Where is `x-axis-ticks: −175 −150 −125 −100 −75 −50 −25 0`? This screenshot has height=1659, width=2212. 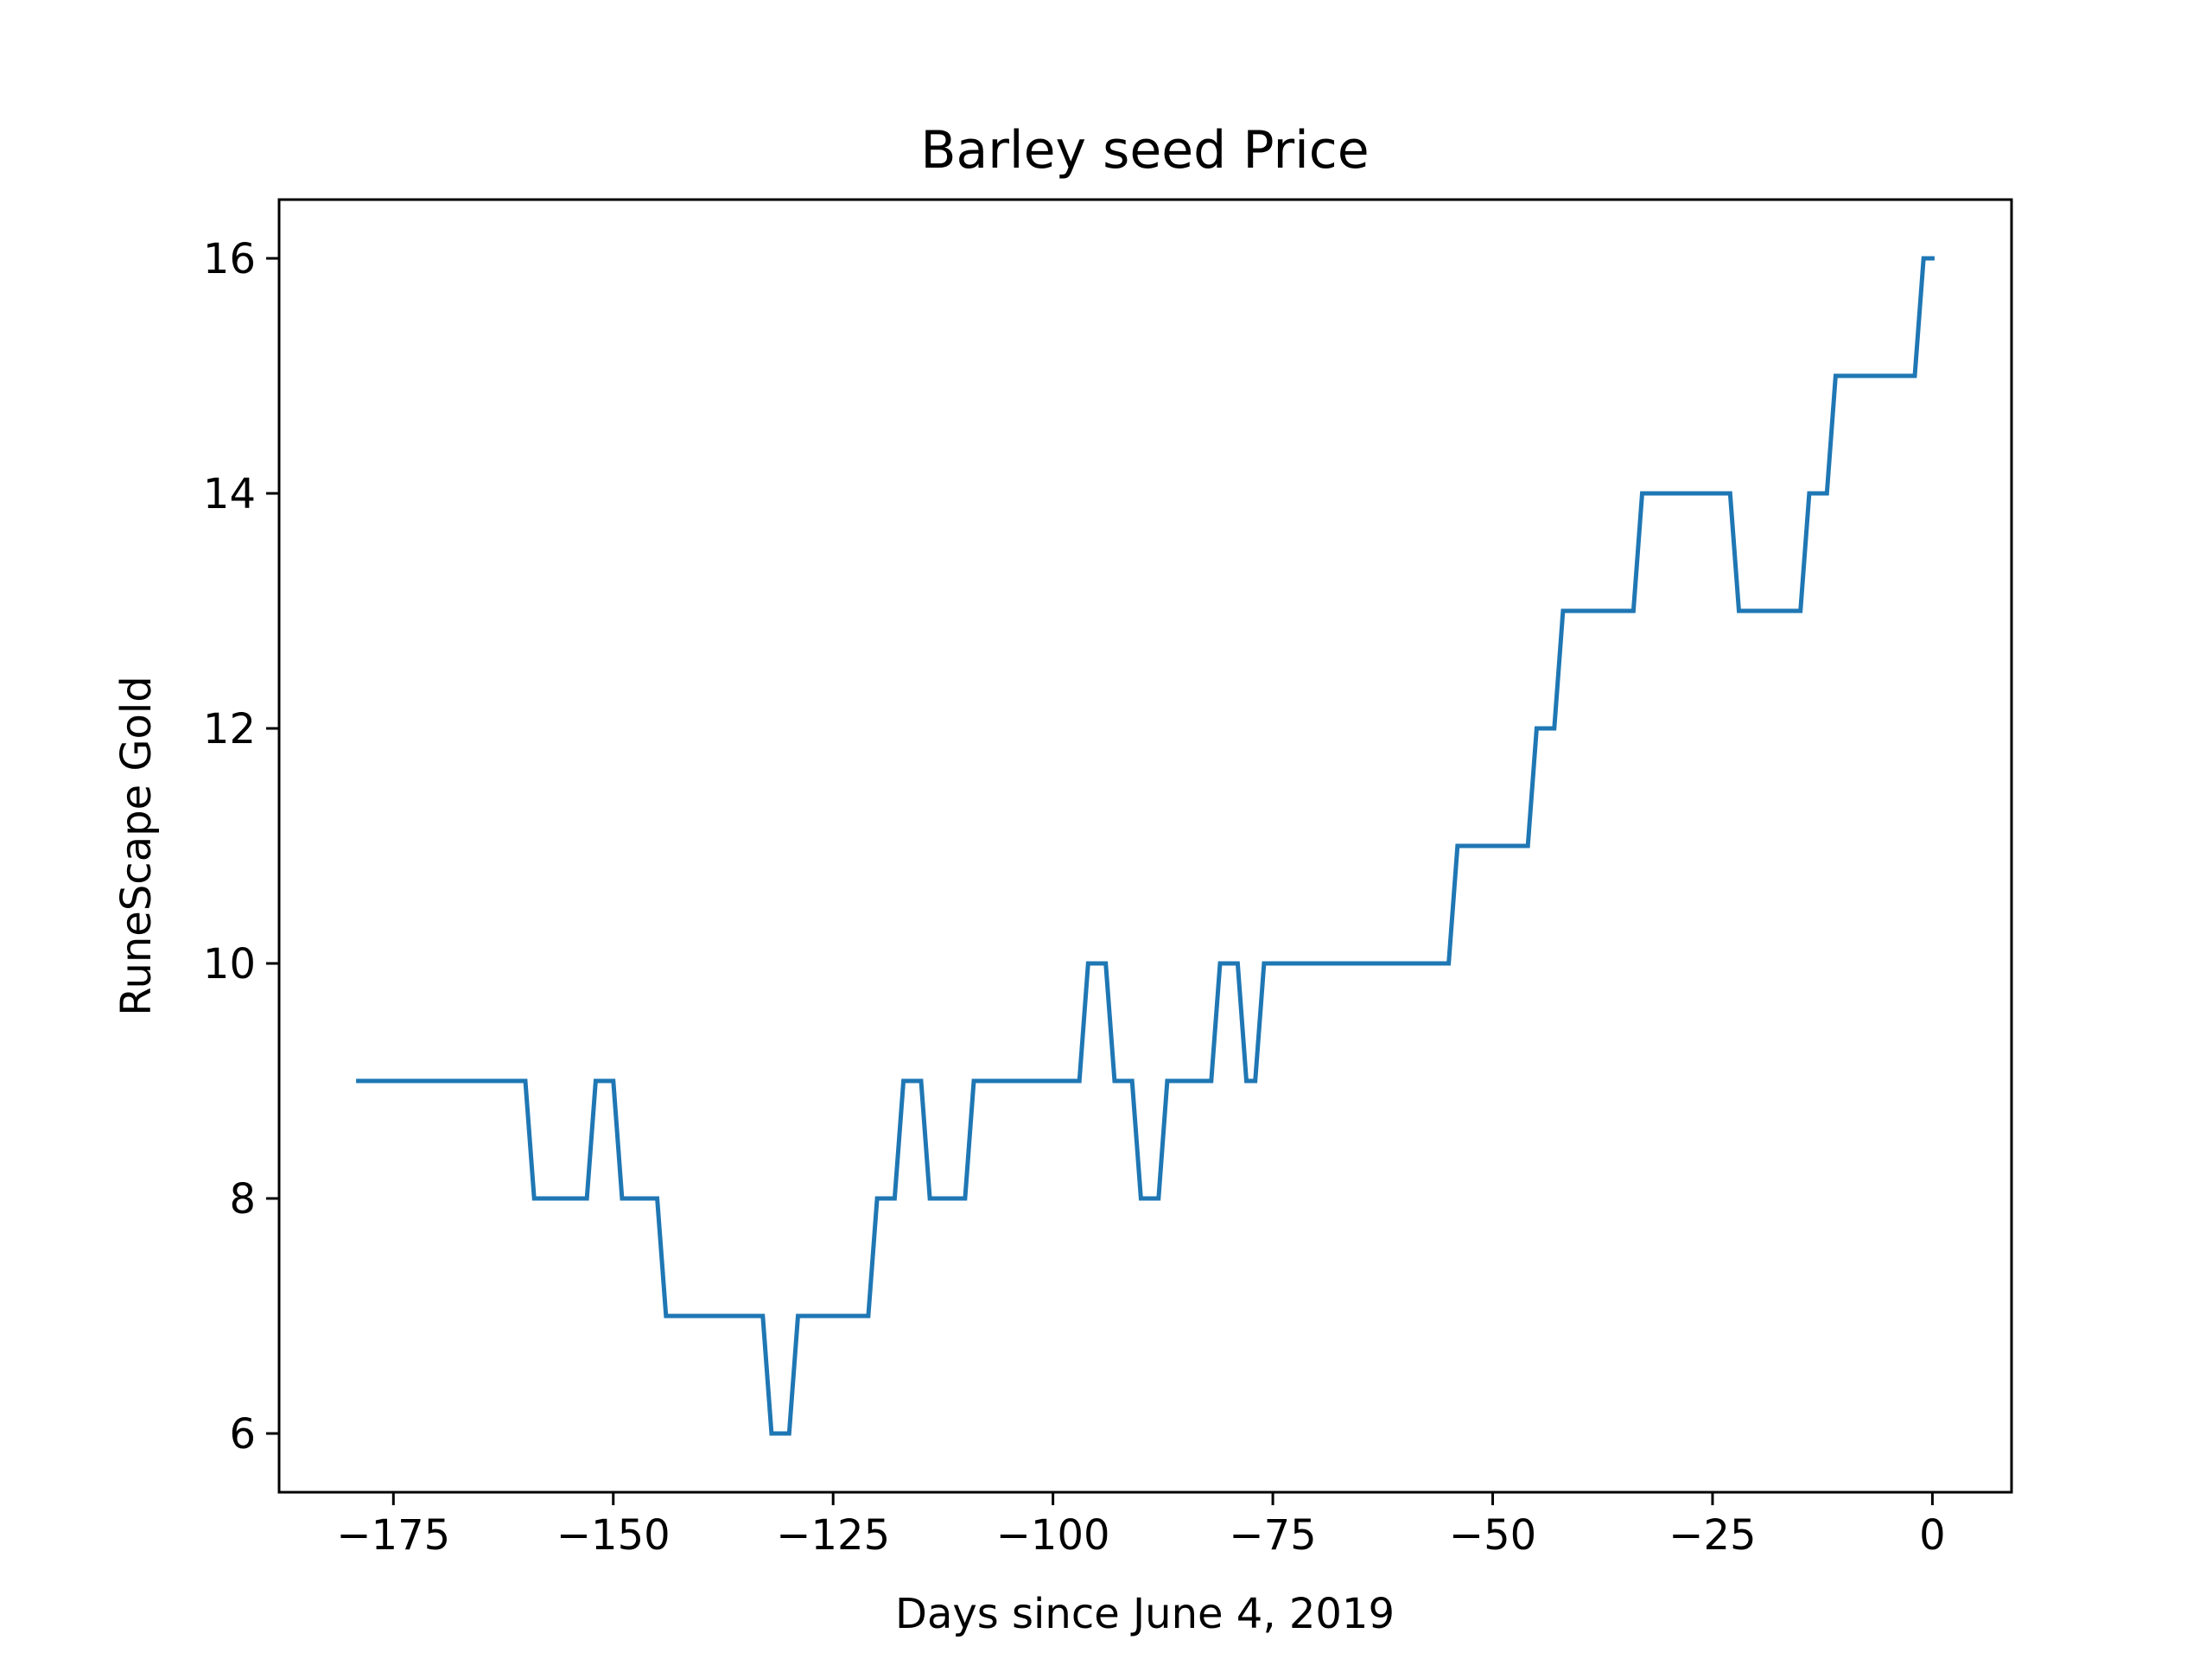 x-axis-ticks: −175 −150 −125 −100 −75 −50 −25 0 is located at coordinates (1141, 1526).